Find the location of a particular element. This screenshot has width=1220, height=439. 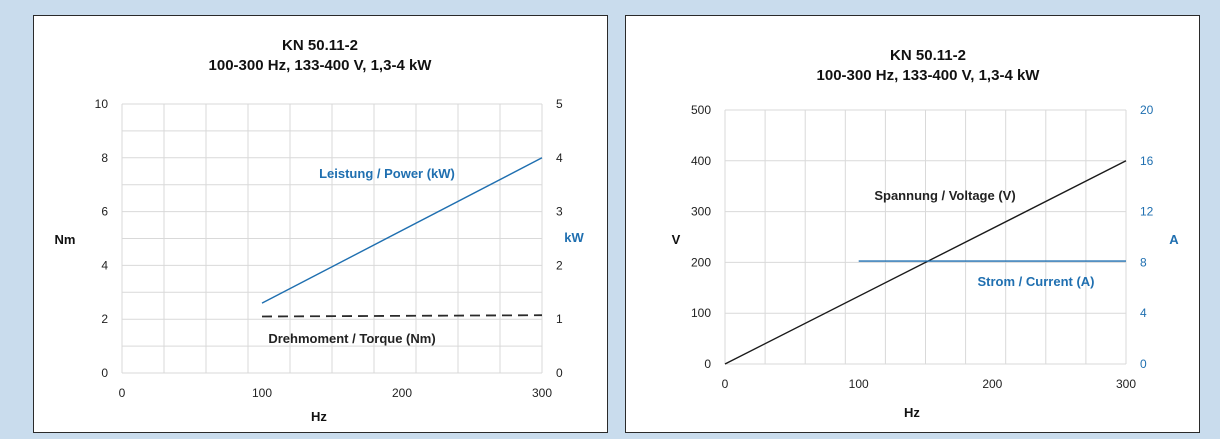

y2-tick-label: 16 is located at coordinates (1147, 161).